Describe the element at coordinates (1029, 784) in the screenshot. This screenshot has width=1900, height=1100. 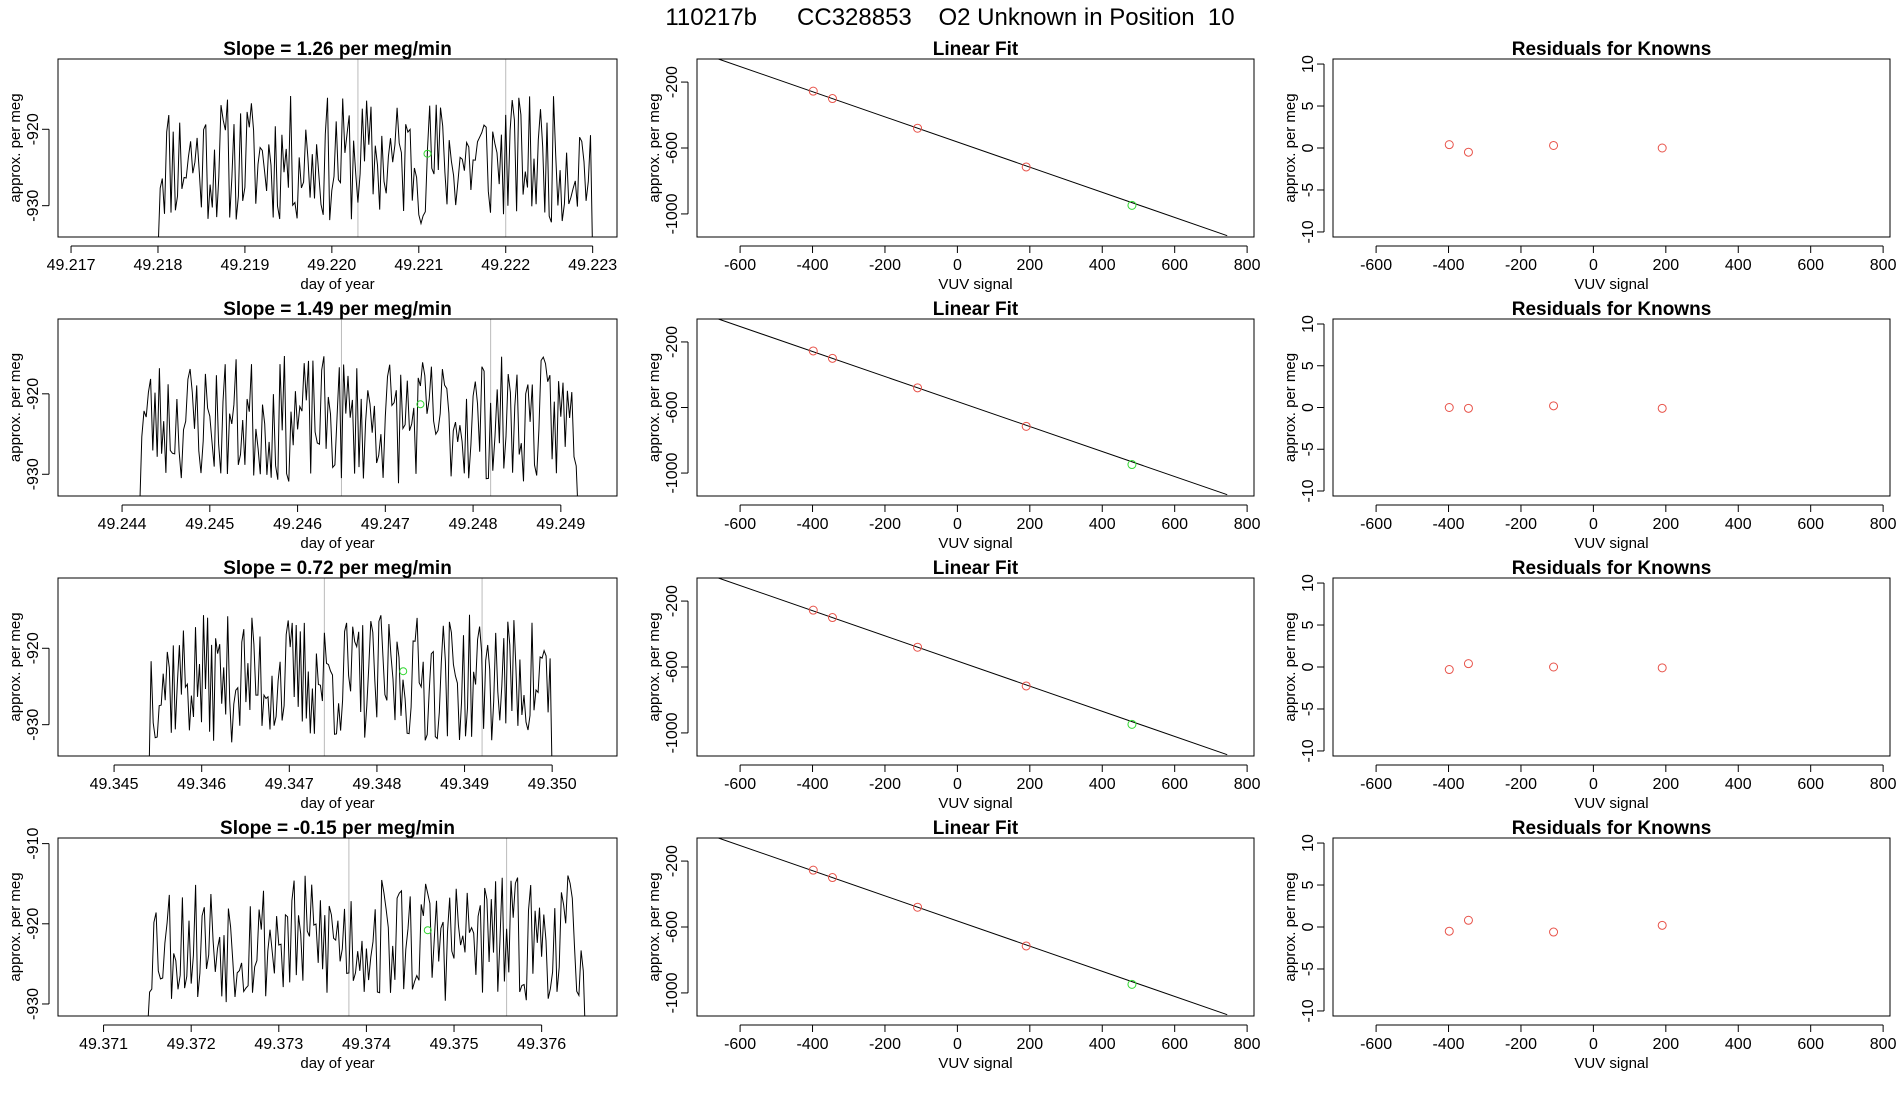
I see `row3-linearfit-x-tick-label: 200` at that location.